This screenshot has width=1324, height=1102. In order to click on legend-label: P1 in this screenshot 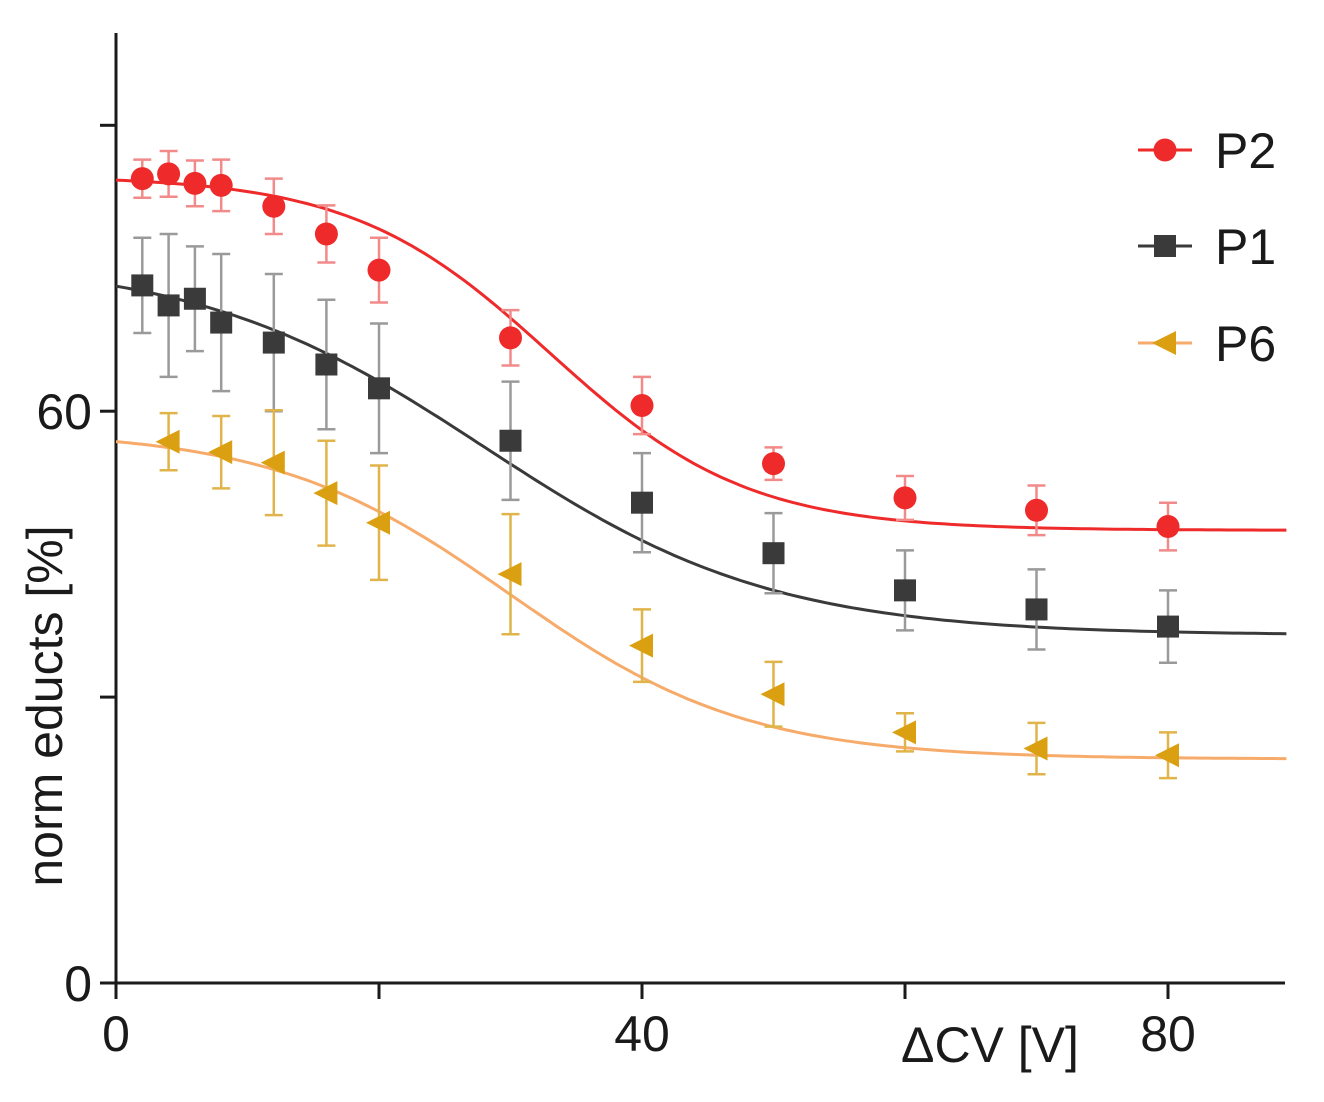, I will do `click(1245, 247)`.